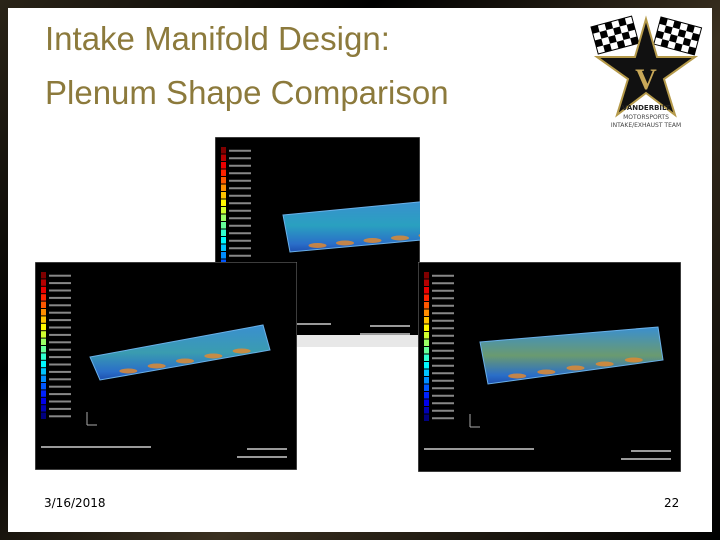  What do you see at coordinates (646, 108) in the screenshot?
I see `logo-text: VANDERBILT` at bounding box center [646, 108].